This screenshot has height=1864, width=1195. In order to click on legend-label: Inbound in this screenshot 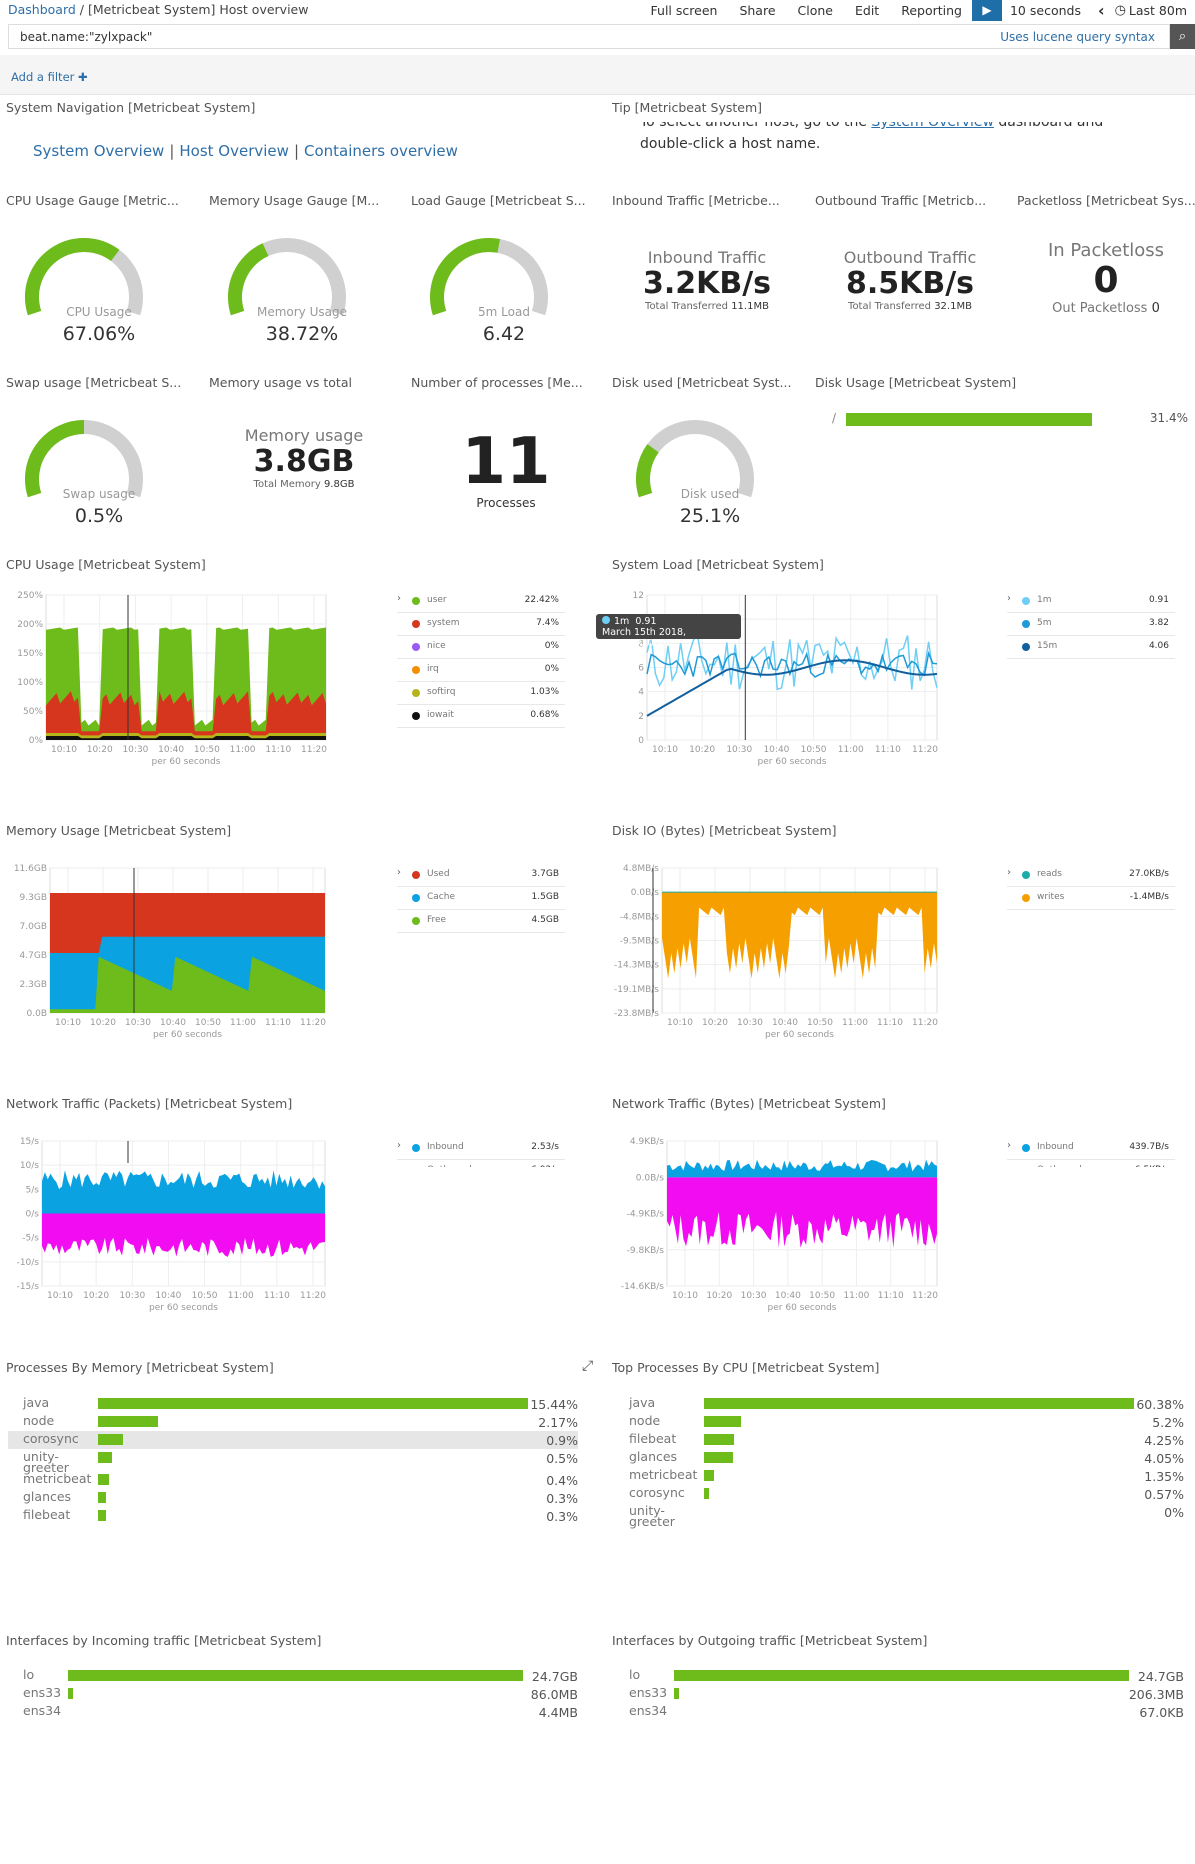, I will do `click(1055, 1147)`.